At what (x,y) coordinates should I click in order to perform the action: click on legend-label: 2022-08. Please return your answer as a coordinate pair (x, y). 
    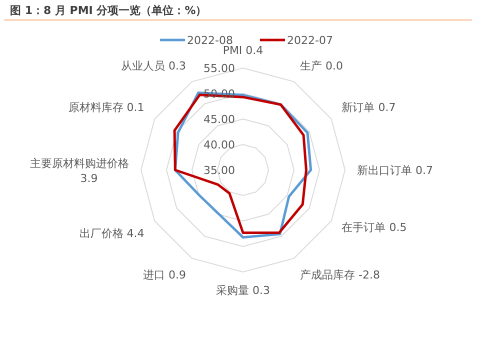
    Looking at the image, I should click on (210, 40).